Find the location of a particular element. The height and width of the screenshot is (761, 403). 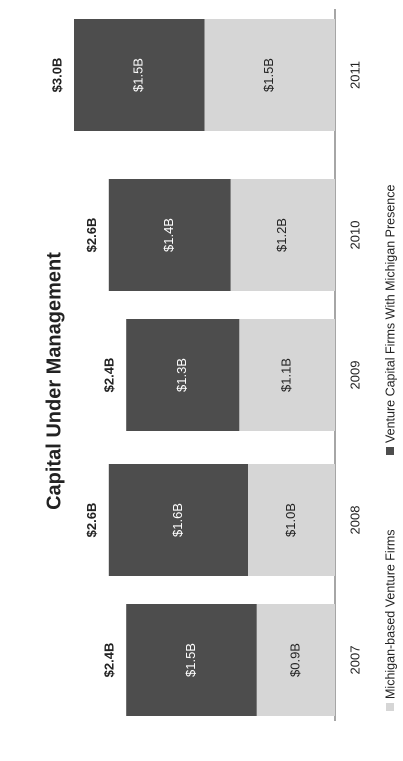

x-tick-label: 2008 is located at coordinates (354, 520).